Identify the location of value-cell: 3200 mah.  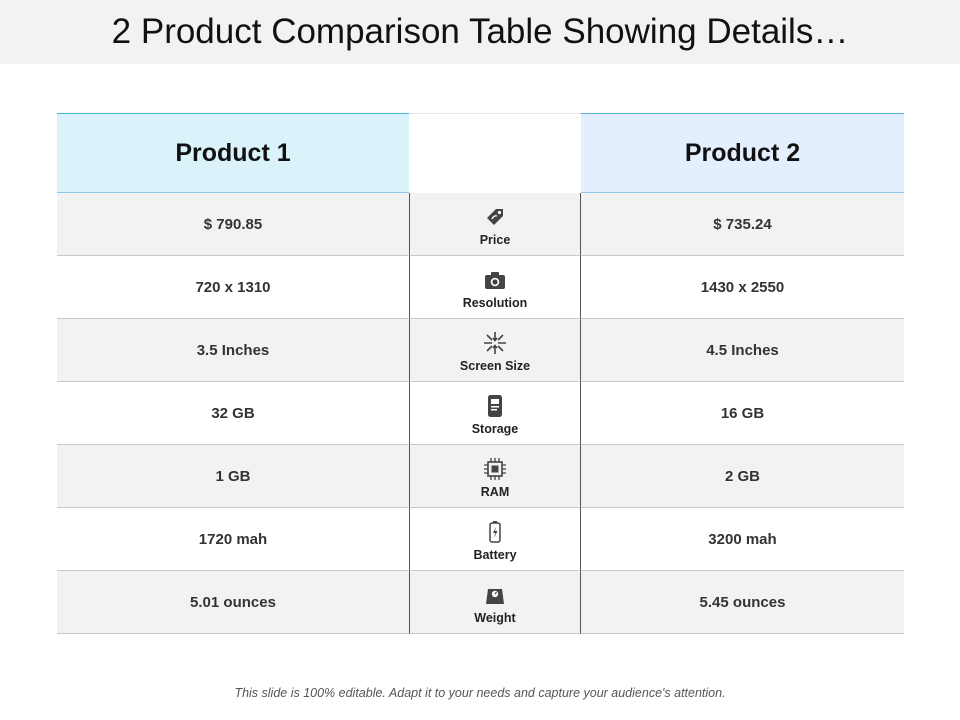
(742, 539).